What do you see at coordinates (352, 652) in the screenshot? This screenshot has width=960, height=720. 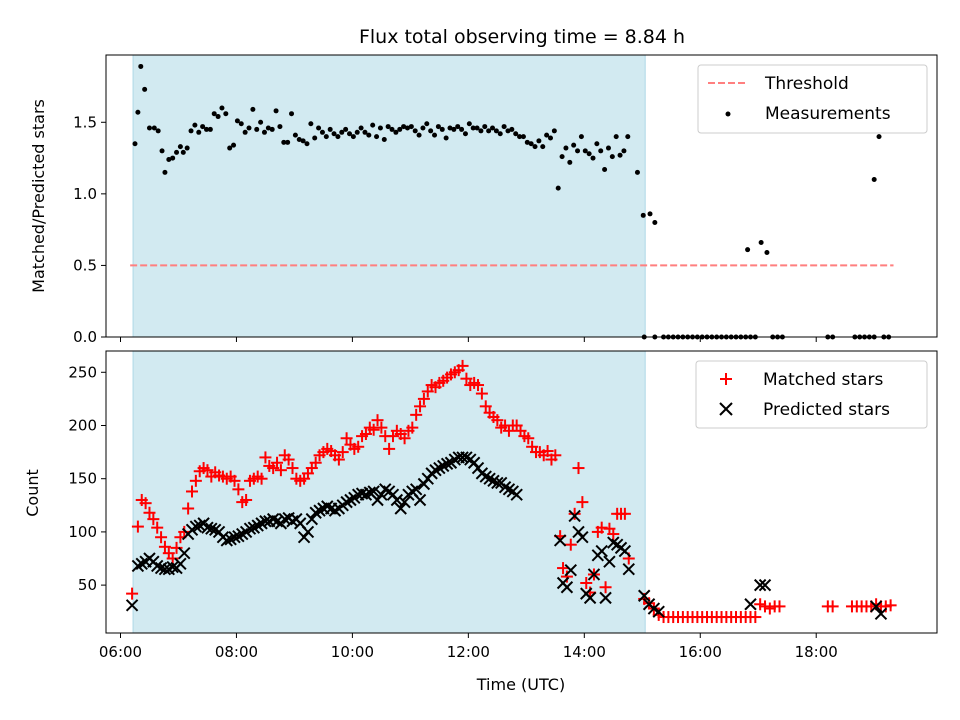 I see `bot-x-tick-label: 10:00` at bounding box center [352, 652].